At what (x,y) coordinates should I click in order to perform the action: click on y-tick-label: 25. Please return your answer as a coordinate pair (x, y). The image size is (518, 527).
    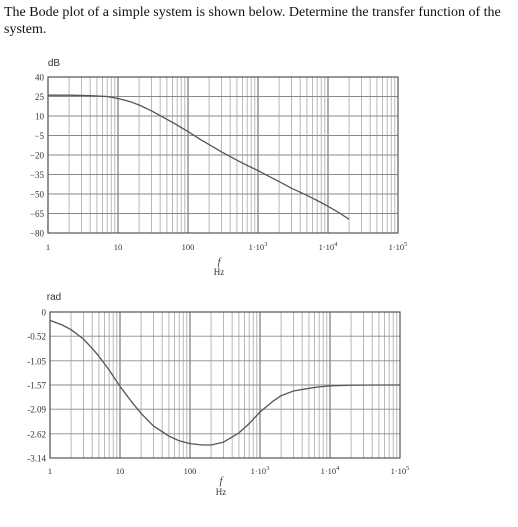
    Looking at the image, I should click on (40, 97).